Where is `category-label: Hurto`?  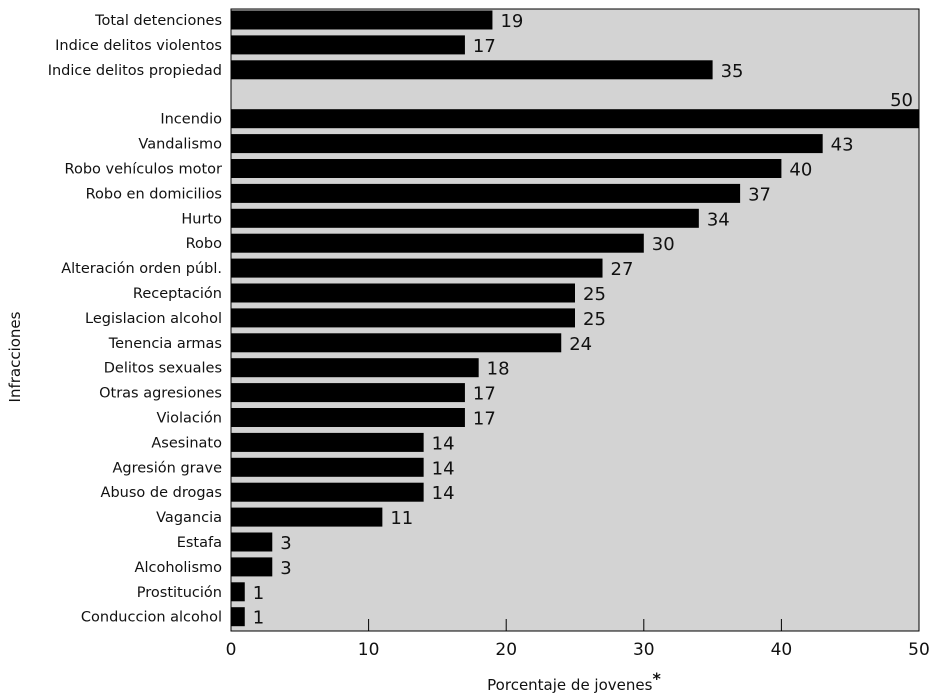
category-label: Hurto is located at coordinates (201, 219).